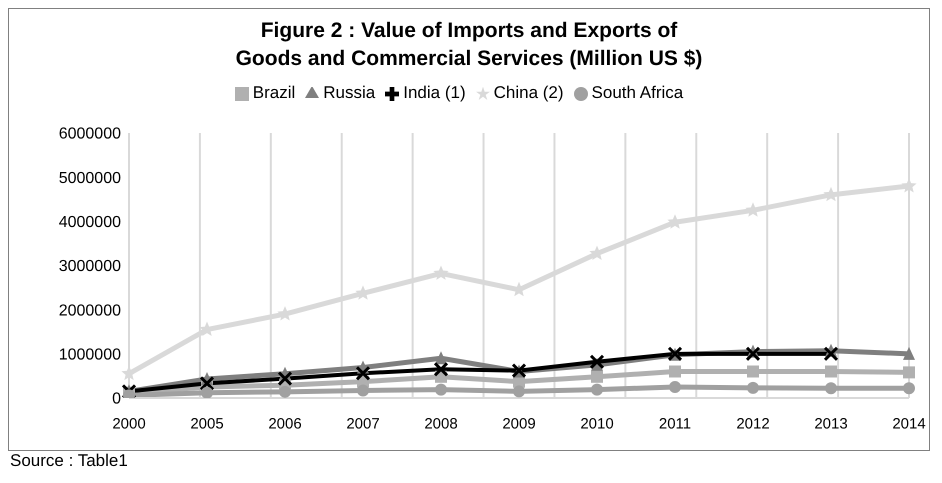 Image resolution: width=942 pixels, height=483 pixels. What do you see at coordinates (434, 92) in the screenshot?
I see `legend-label: India (1)` at bounding box center [434, 92].